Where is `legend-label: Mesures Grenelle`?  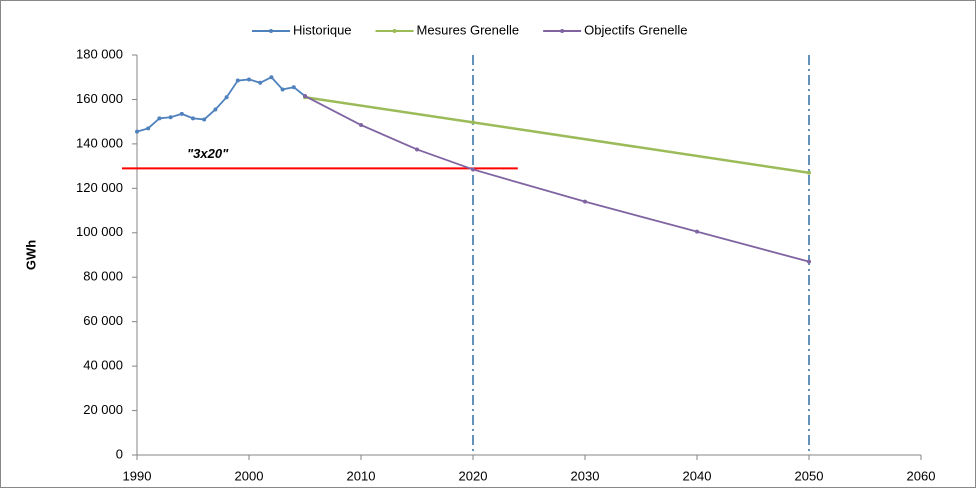
legend-label: Mesures Grenelle is located at coordinates (468, 29).